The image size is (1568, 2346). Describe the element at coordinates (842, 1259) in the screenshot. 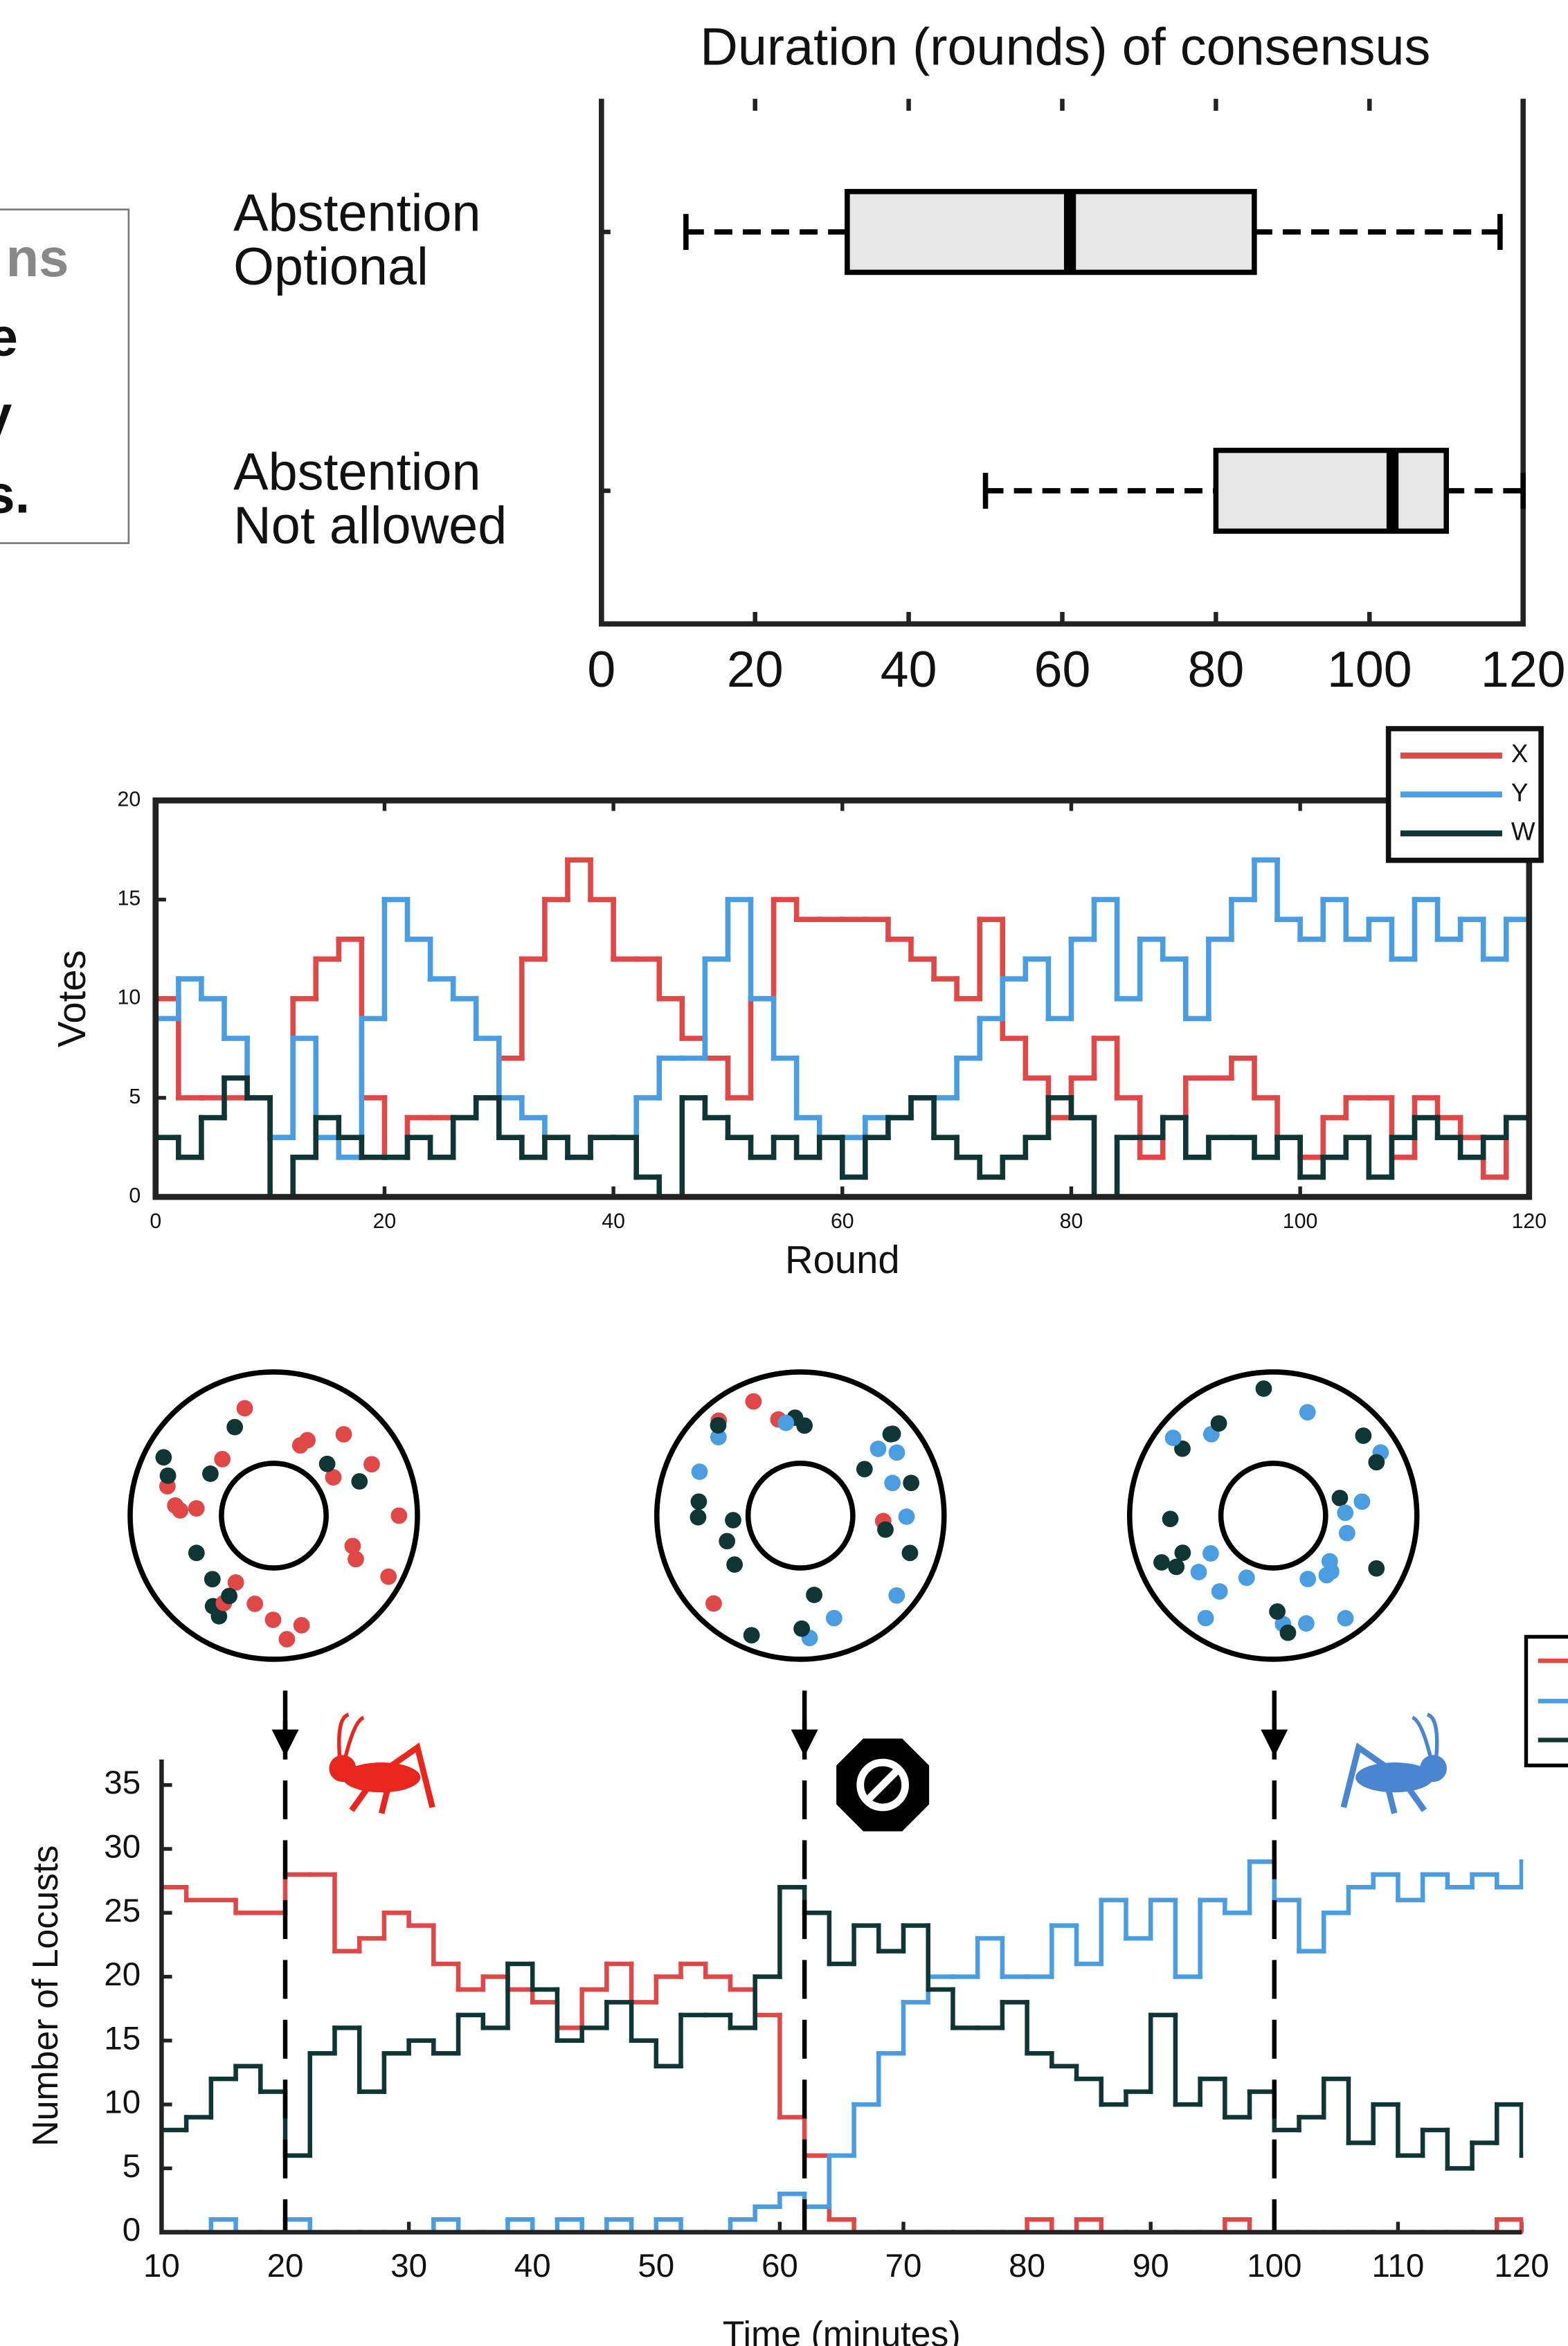

I see `x-axis-label: Round` at that location.